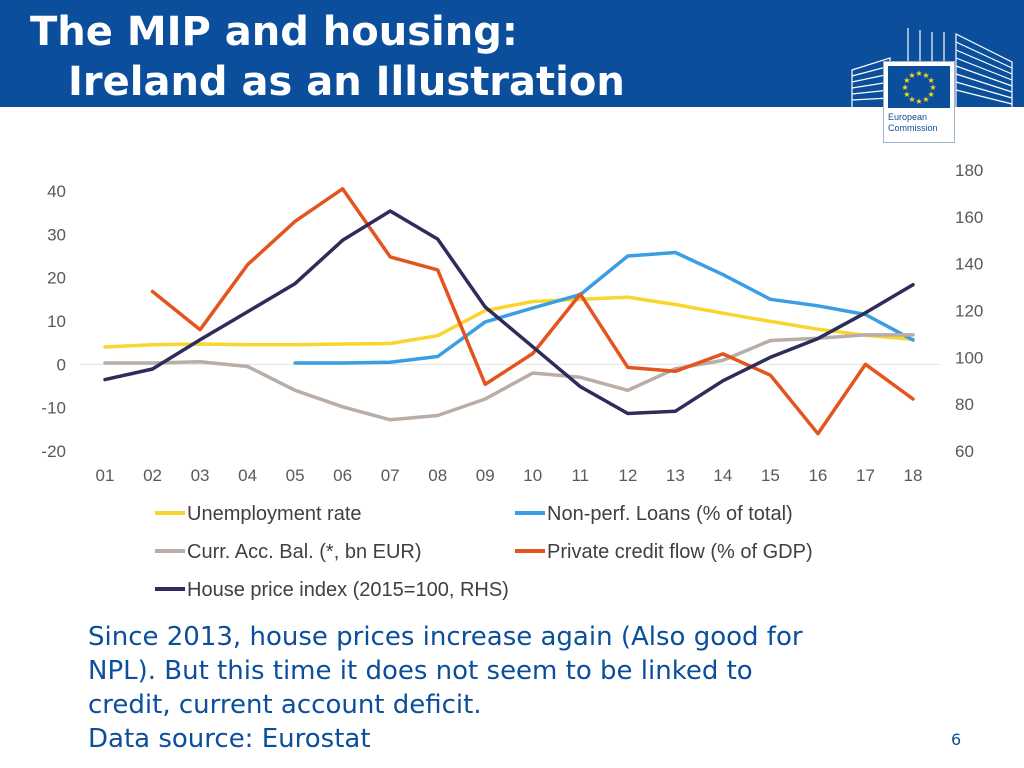 This screenshot has width=1024, height=768. I want to click on y-right-tick-label: 160, so click(969, 217).